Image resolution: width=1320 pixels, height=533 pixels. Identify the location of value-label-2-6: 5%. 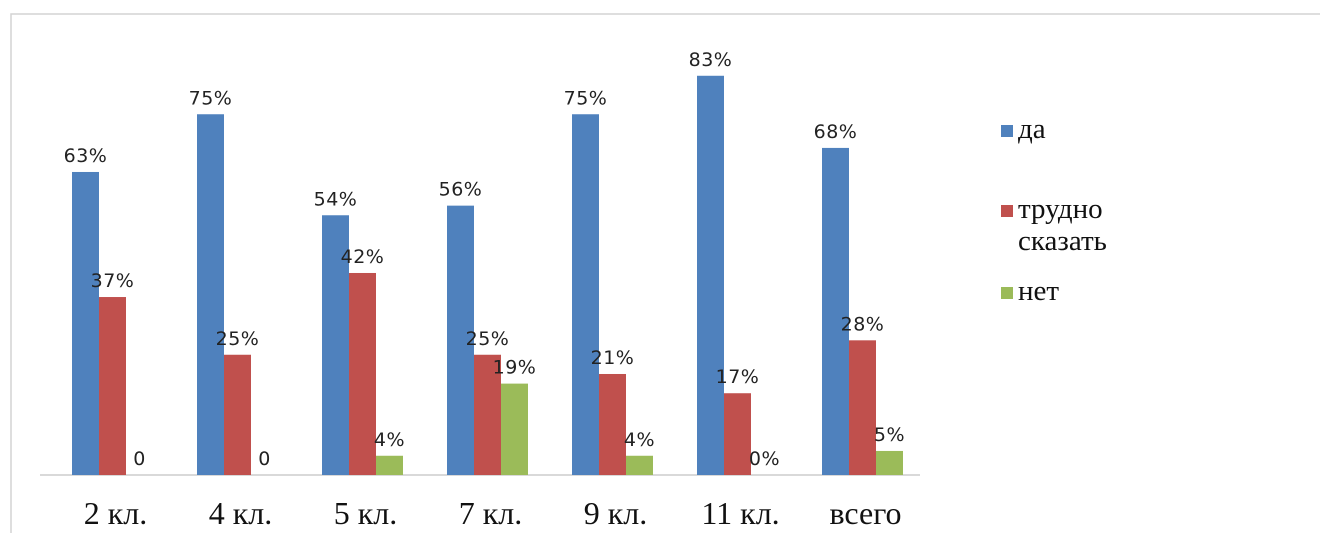
(889, 435).